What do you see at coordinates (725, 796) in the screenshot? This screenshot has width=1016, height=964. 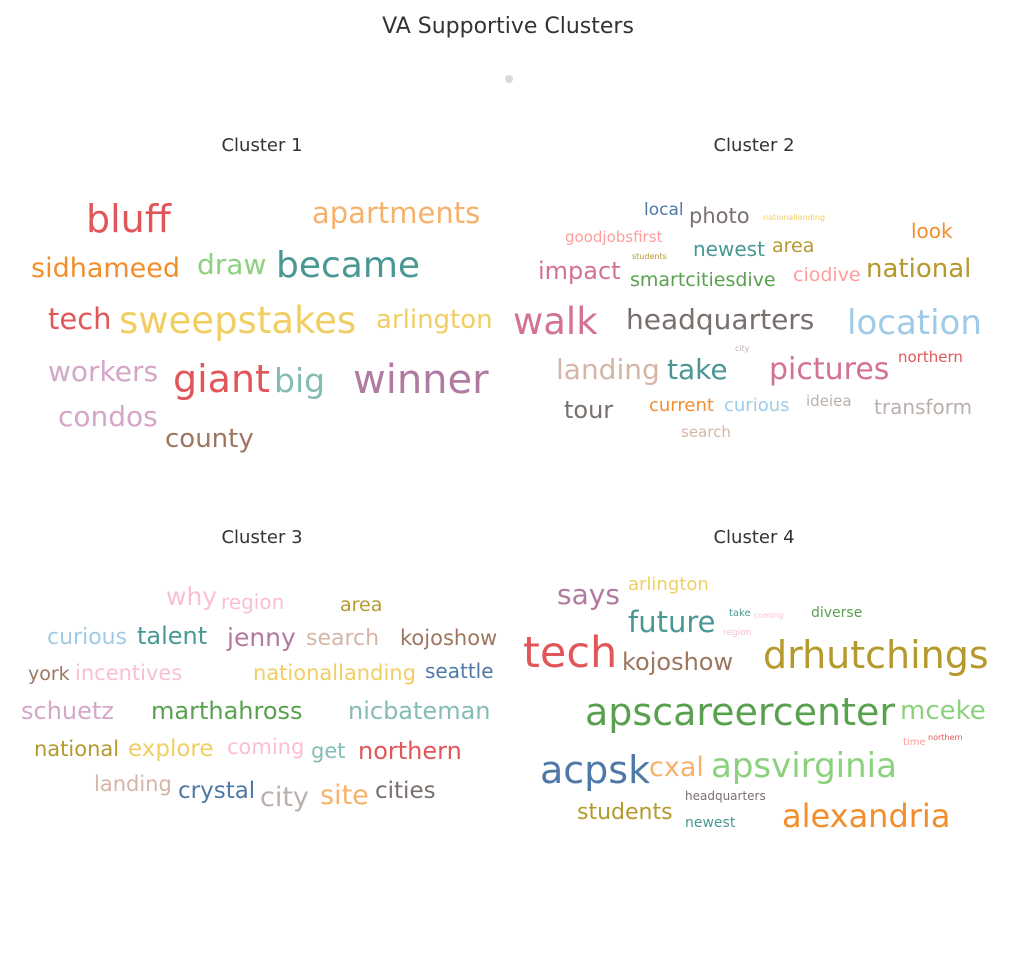 I see `cluster-4-word: headquarters` at bounding box center [725, 796].